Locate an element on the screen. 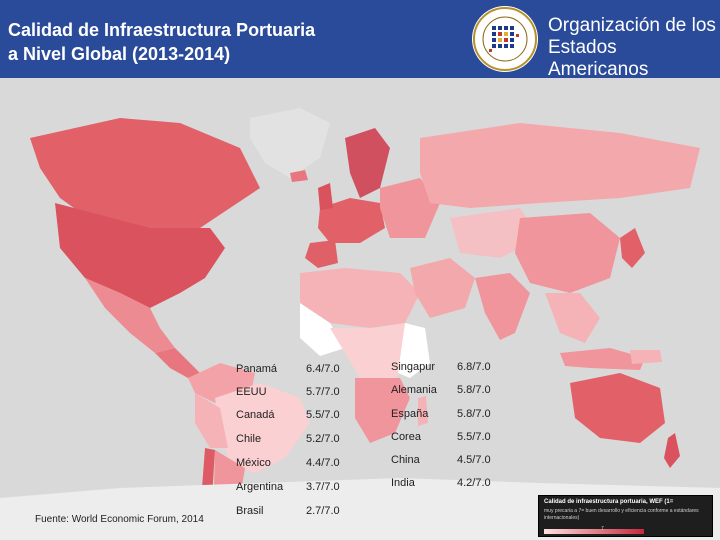 Image resolution: width=720 pixels, height=540 pixels. legend-color-scale is located at coordinates (594, 531).